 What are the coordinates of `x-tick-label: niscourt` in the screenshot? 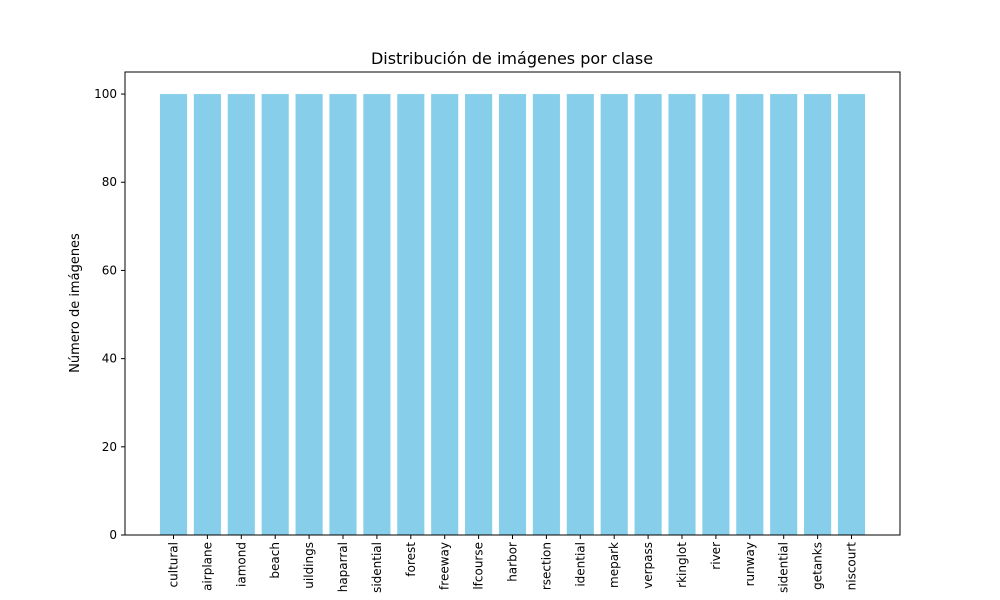 It's located at (852, 566).